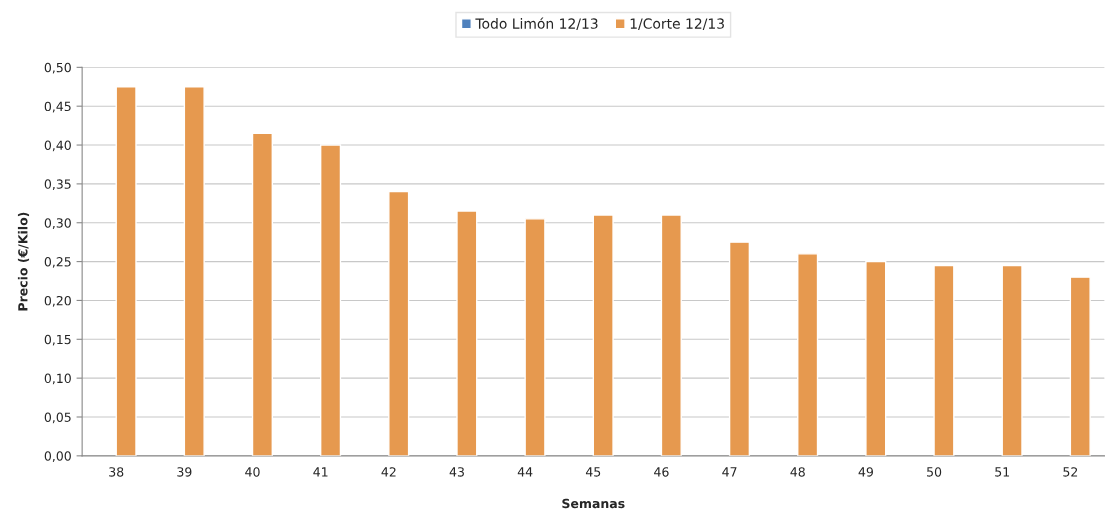 The image size is (1110, 518). Describe the element at coordinates (797, 472) in the screenshot. I see `x-tick-label: 48` at that location.